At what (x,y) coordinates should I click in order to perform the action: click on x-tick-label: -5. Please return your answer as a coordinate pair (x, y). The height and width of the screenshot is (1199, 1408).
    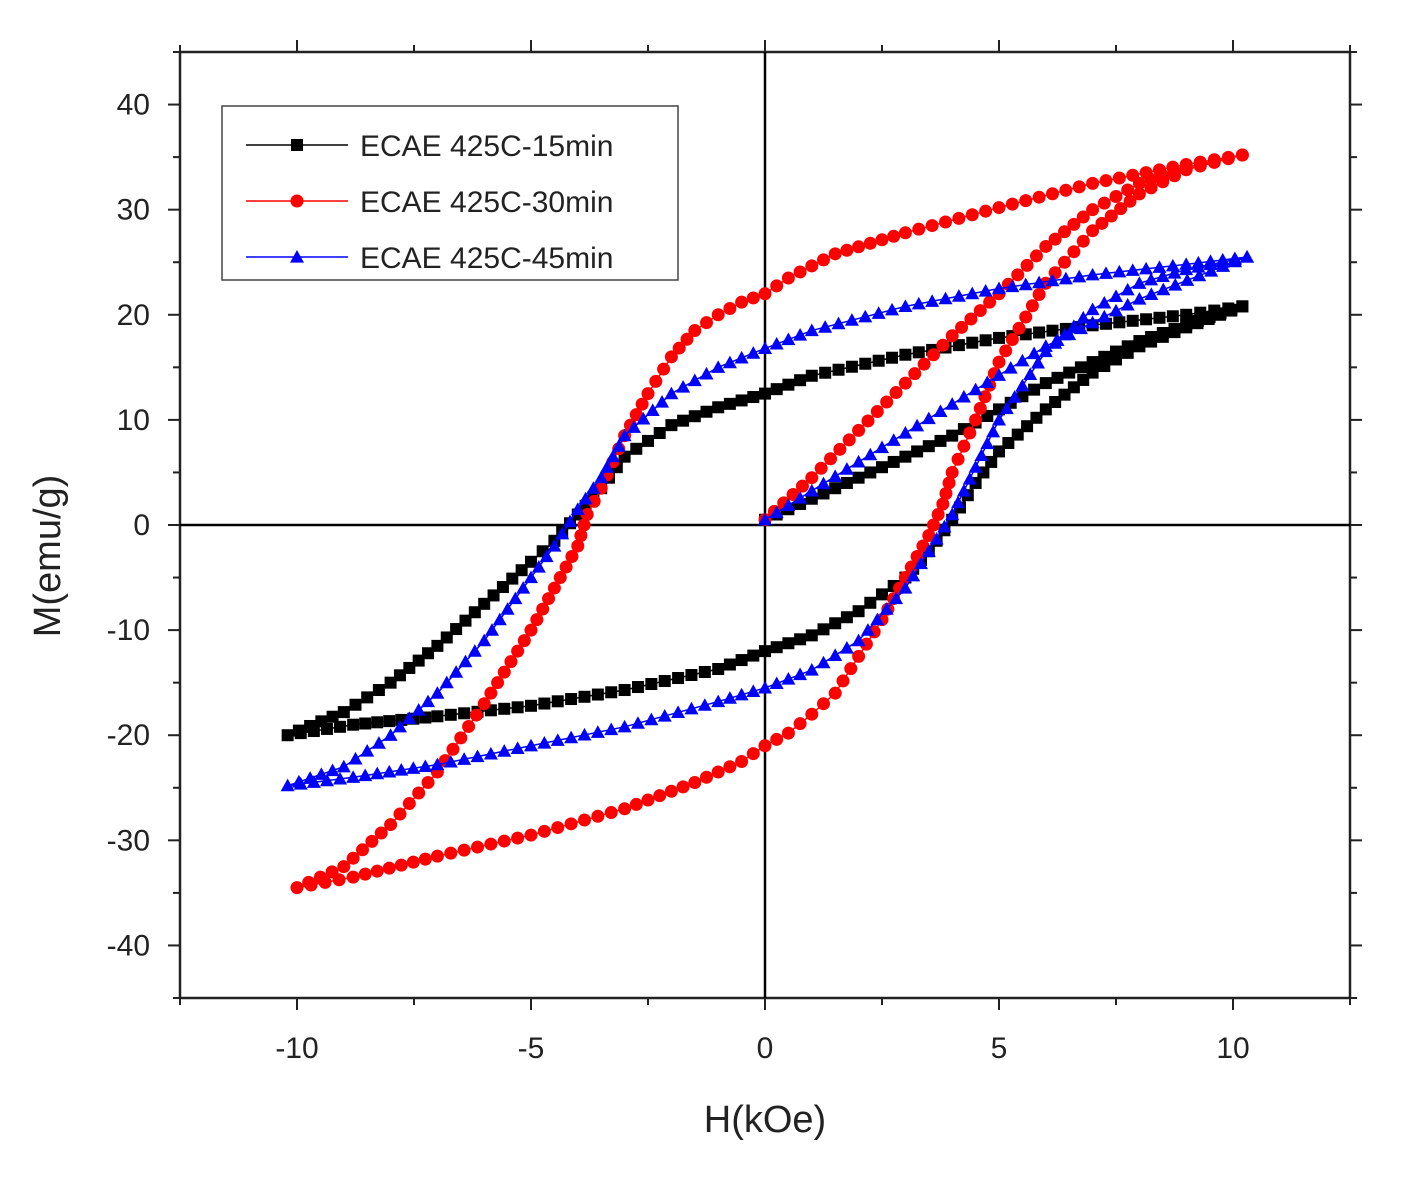
    Looking at the image, I should click on (531, 1048).